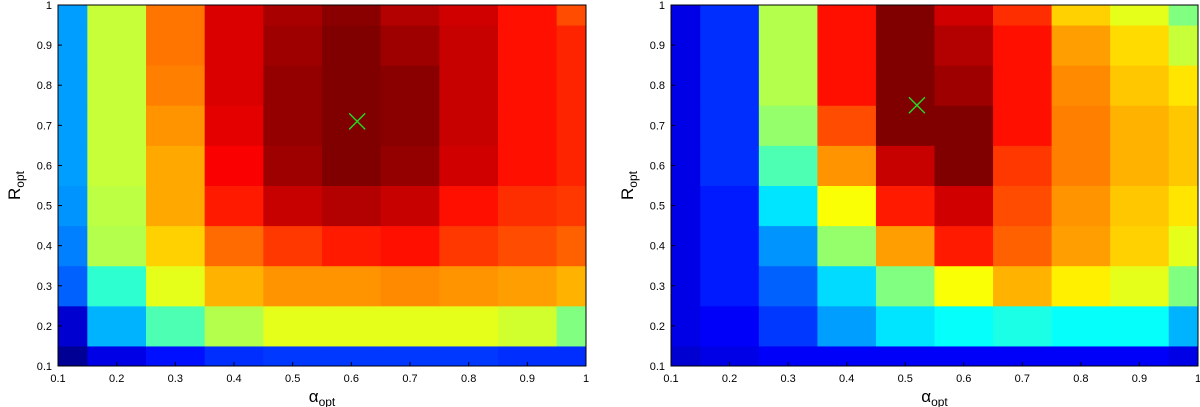 This screenshot has width=1200, height=407. What do you see at coordinates (117, 286) in the screenshot?
I see `heatmap-cell-r2-c1` at bounding box center [117, 286].